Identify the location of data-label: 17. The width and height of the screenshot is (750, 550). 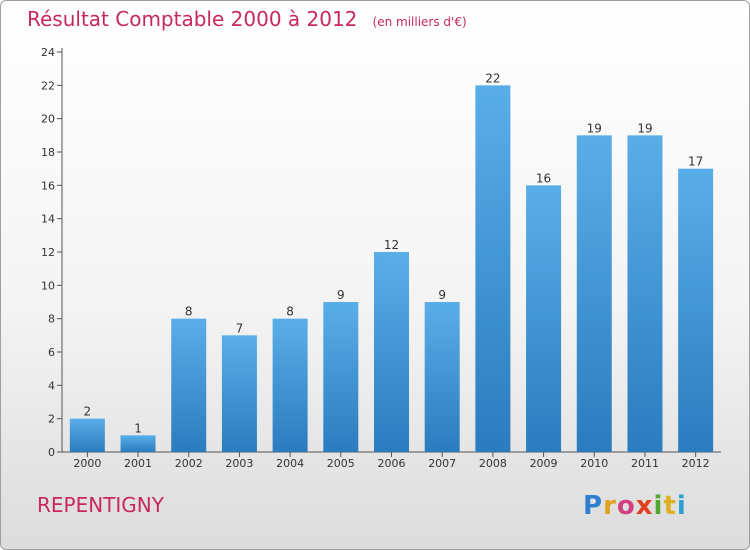
(695, 162).